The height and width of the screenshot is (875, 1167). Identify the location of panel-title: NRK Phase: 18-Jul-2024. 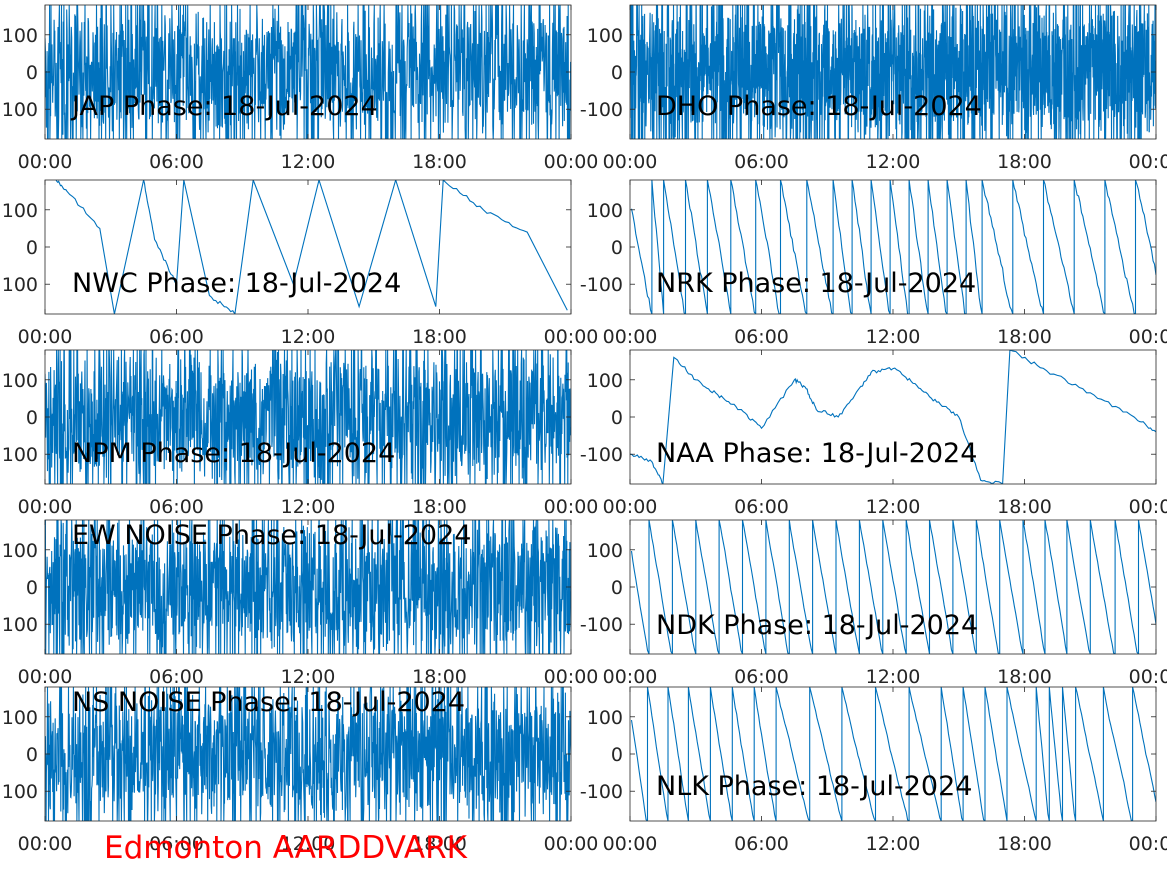
(816, 283).